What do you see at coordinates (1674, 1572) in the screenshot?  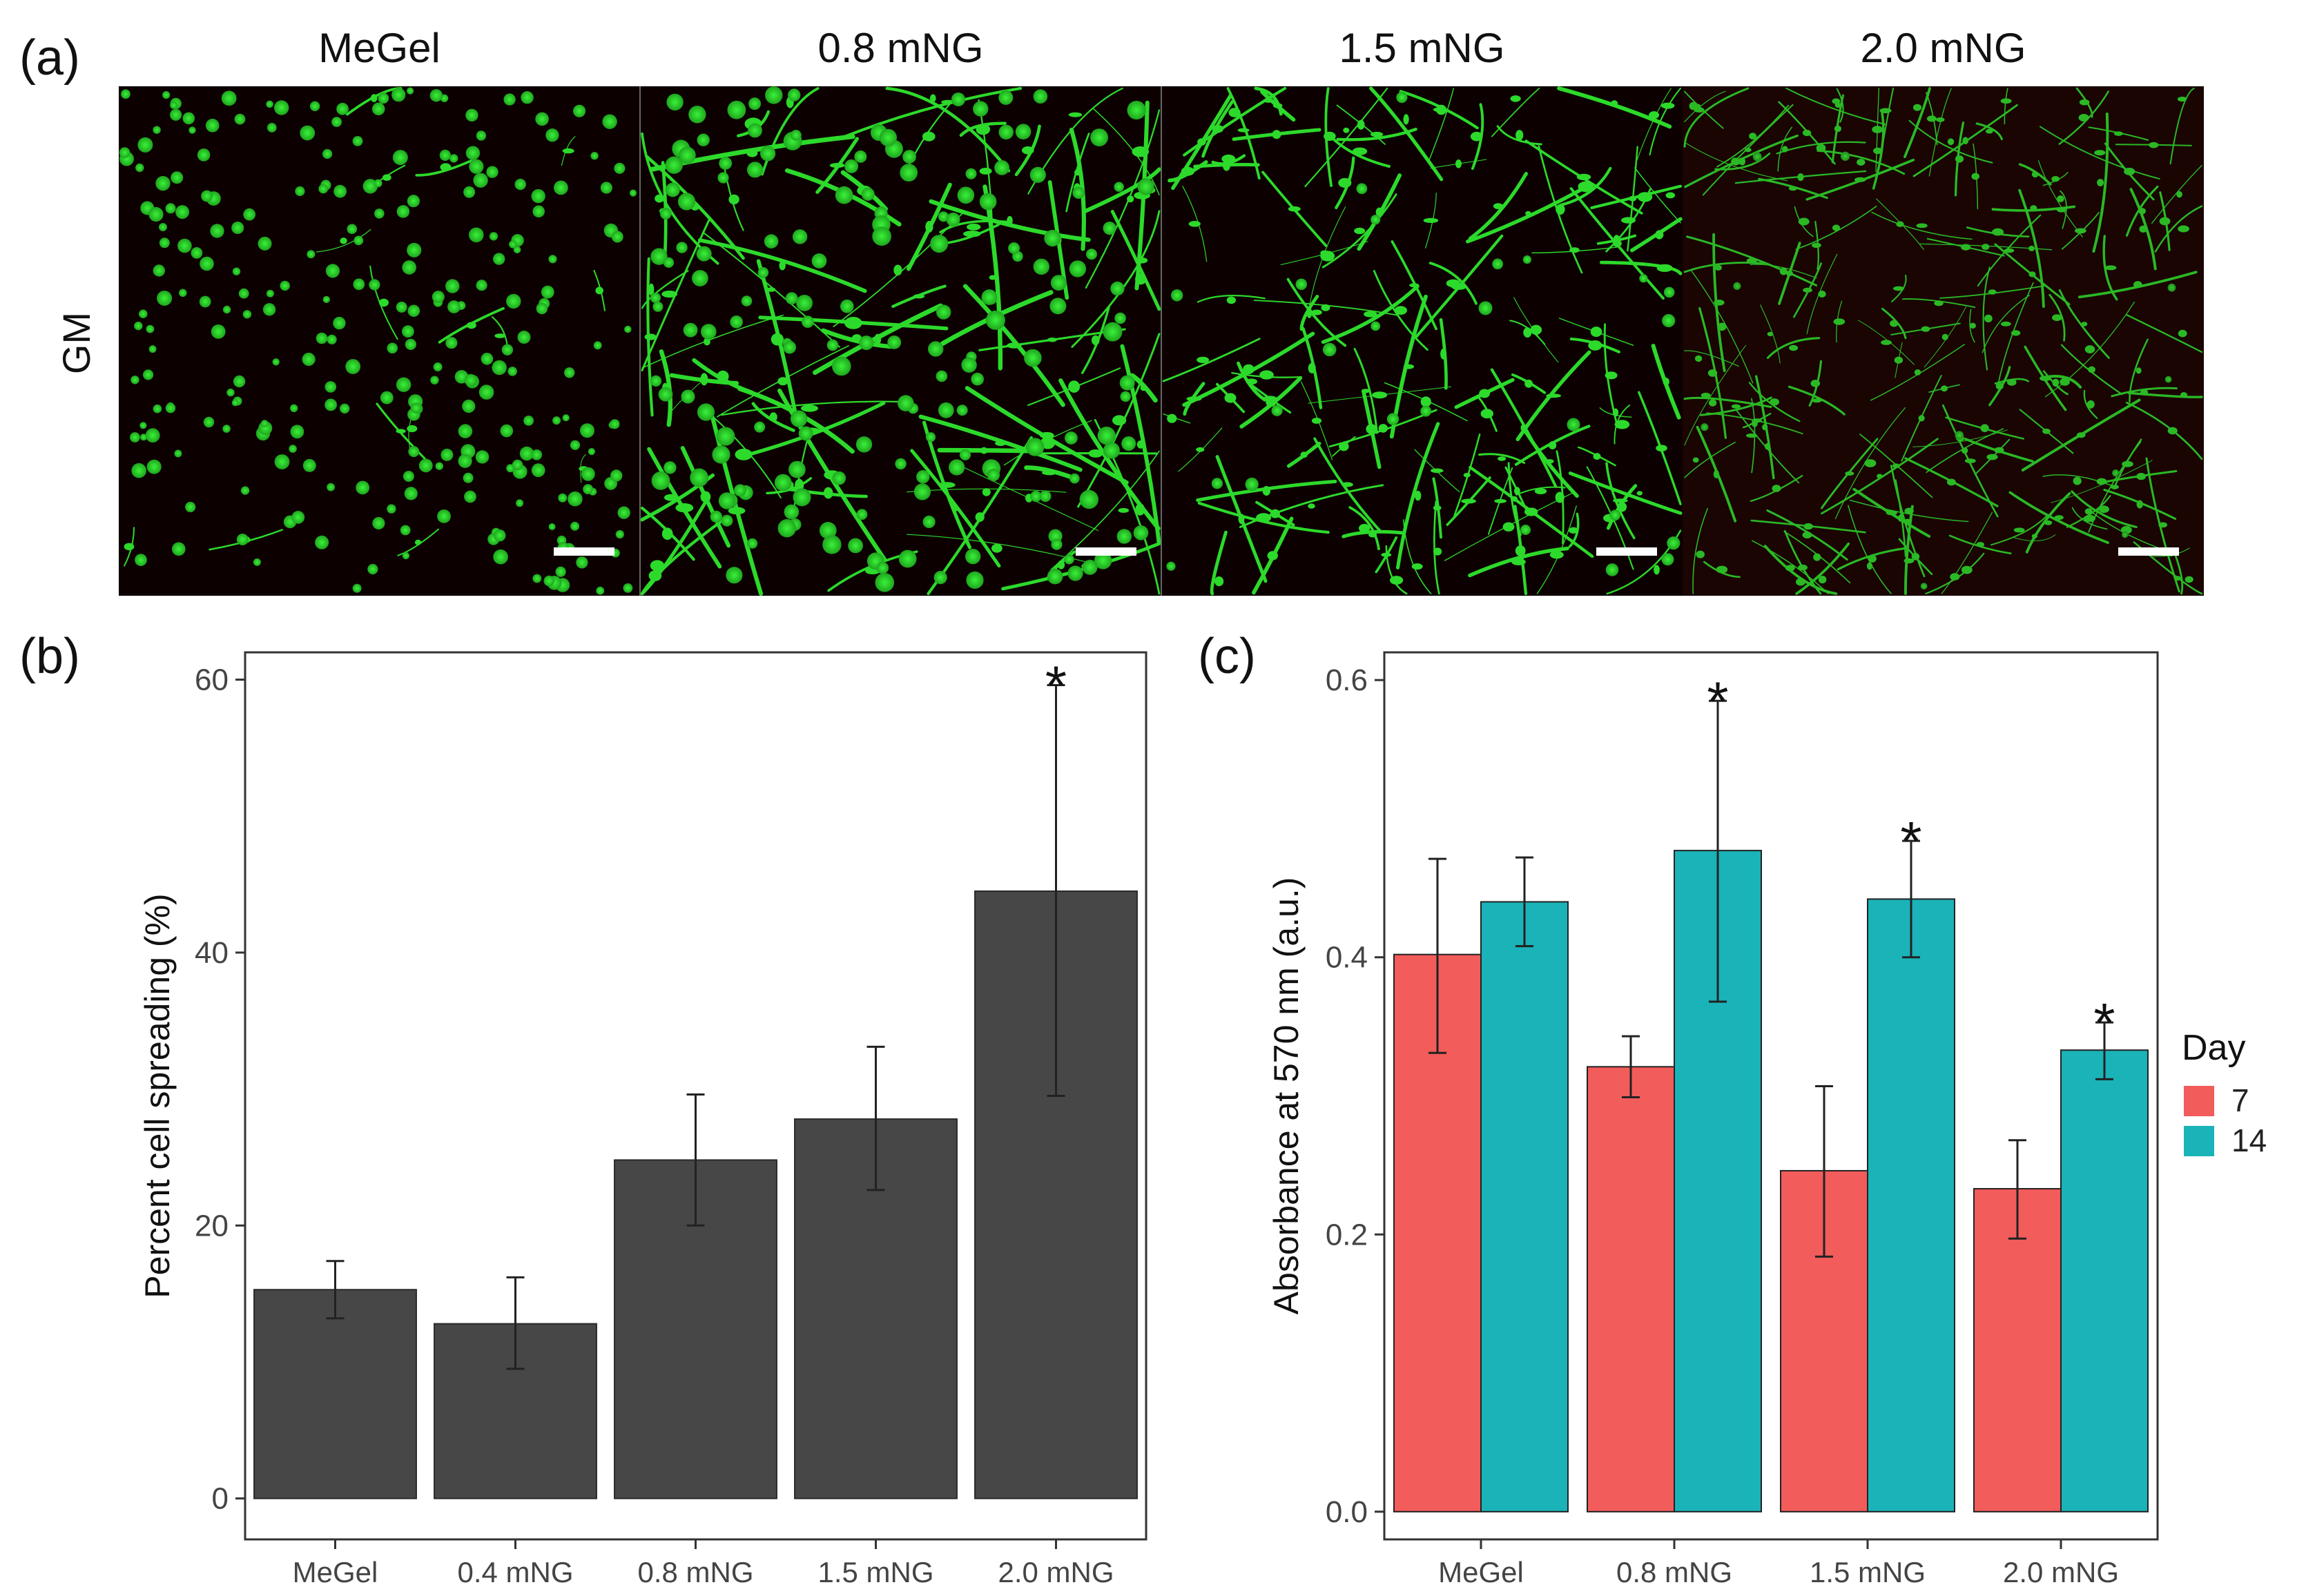 I see `x-tick-label: 0.8 mNG` at bounding box center [1674, 1572].